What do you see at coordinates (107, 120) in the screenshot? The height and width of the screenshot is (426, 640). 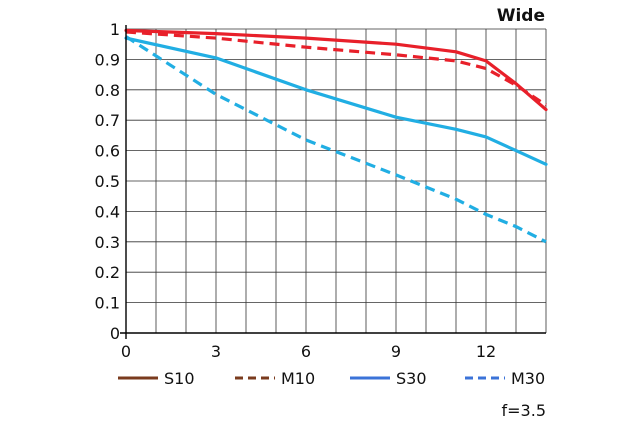 I see `y-tick-label: 0.7` at bounding box center [107, 120].